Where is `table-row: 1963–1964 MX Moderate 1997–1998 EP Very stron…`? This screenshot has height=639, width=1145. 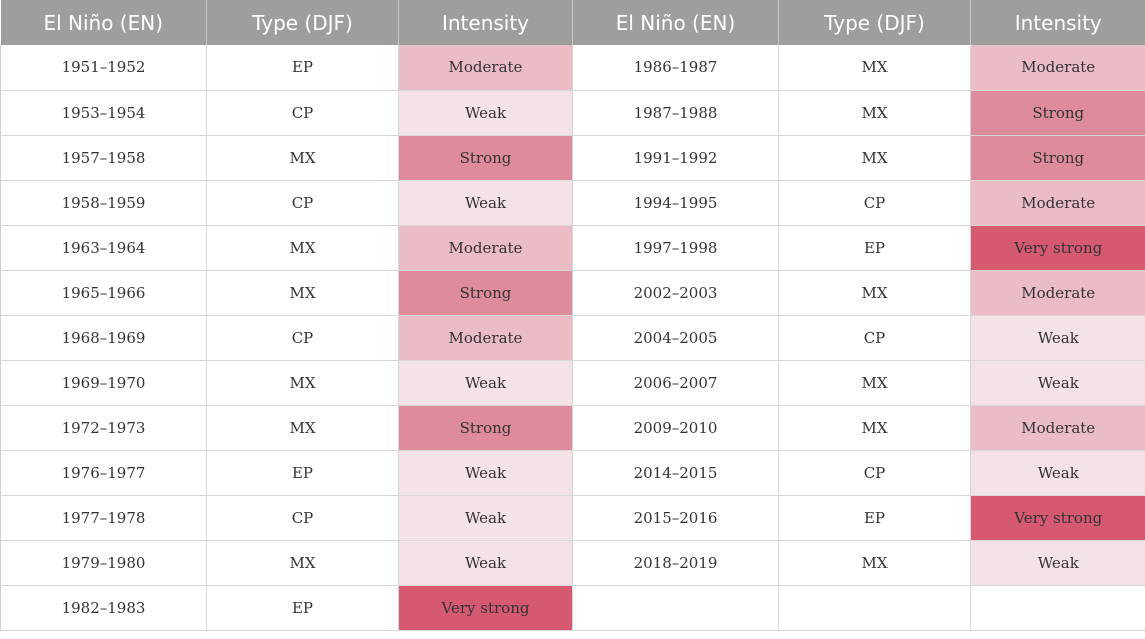 table-row: 1963–1964 MX Moderate 1997–1998 EP Very stron… is located at coordinates (572, 247).